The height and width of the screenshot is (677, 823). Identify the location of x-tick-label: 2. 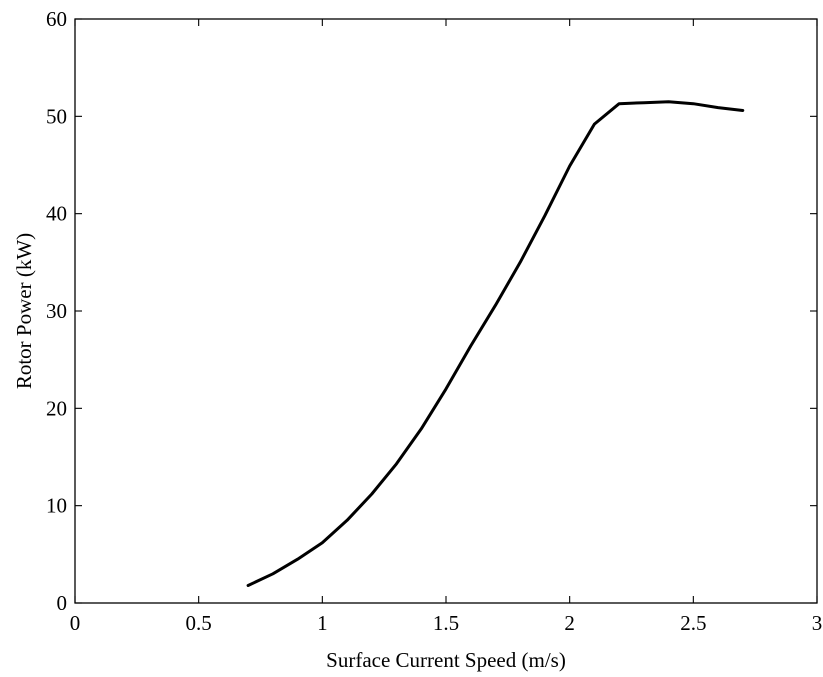
(569, 623).